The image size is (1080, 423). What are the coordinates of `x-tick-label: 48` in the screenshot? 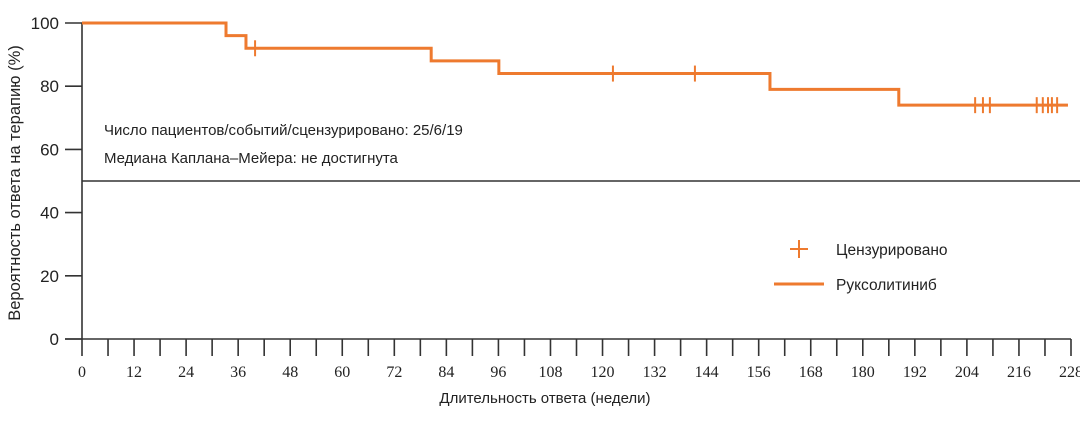 It's located at (290, 372).